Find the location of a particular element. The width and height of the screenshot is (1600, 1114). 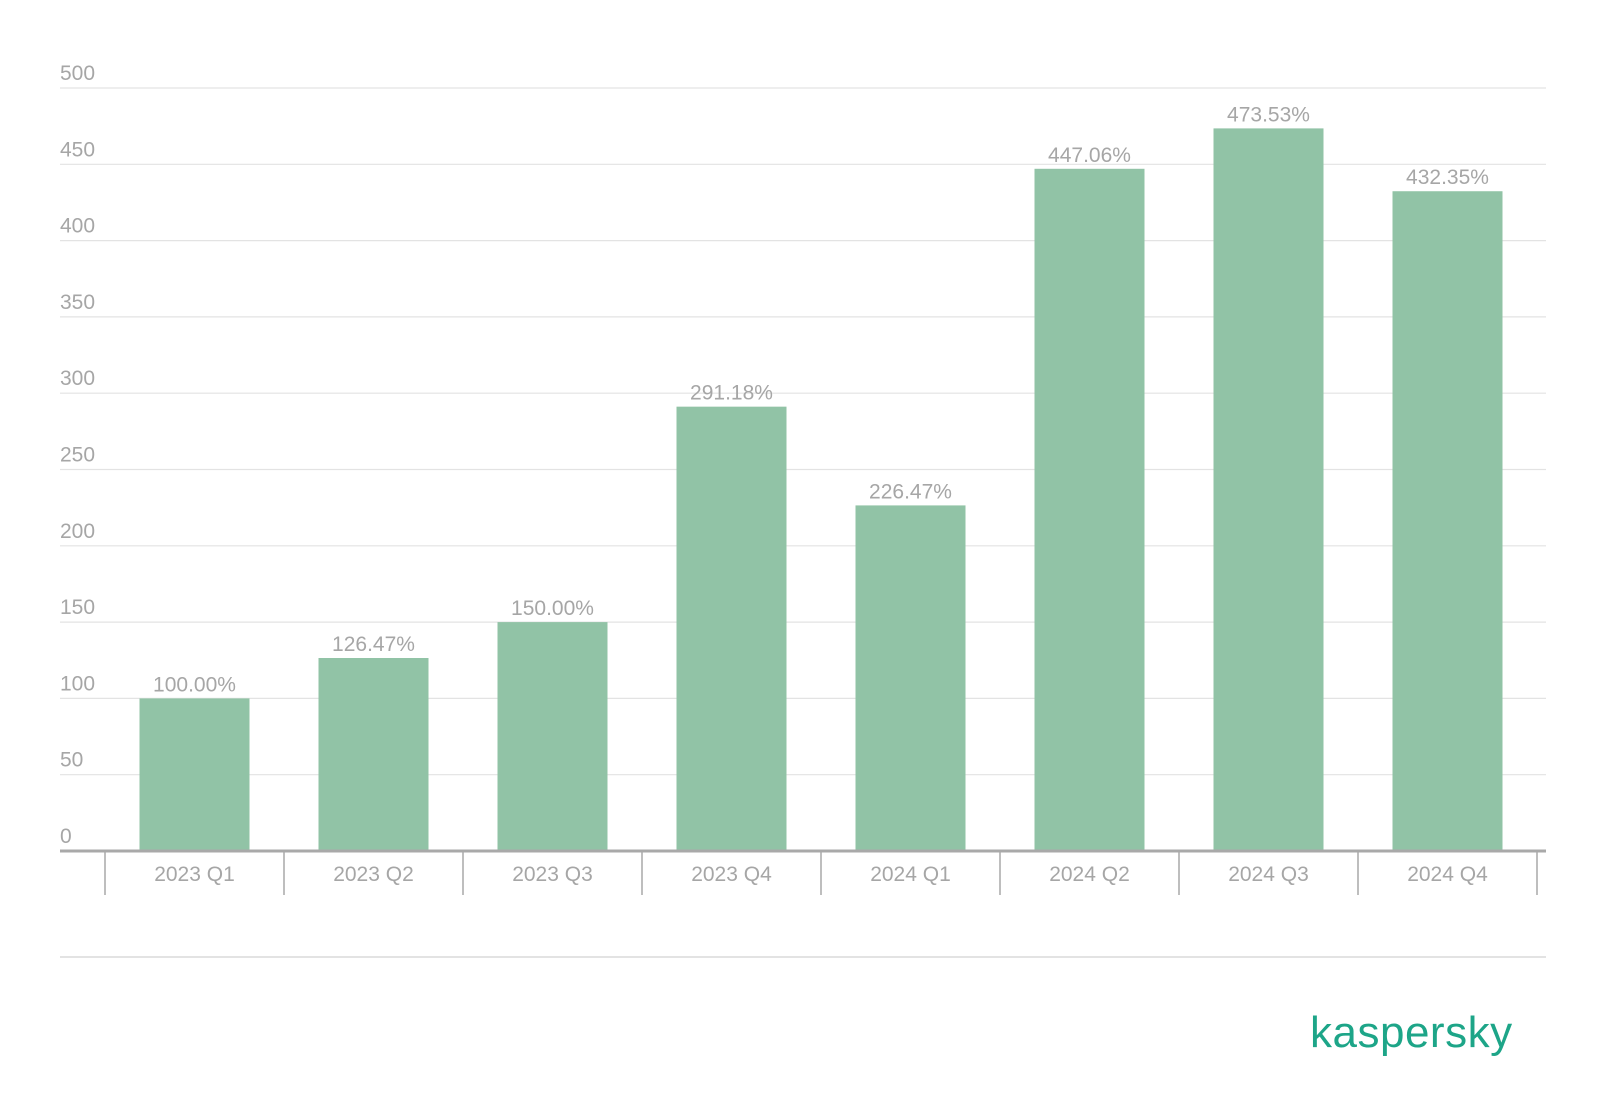

y-tick-label: 200 is located at coordinates (77, 531).